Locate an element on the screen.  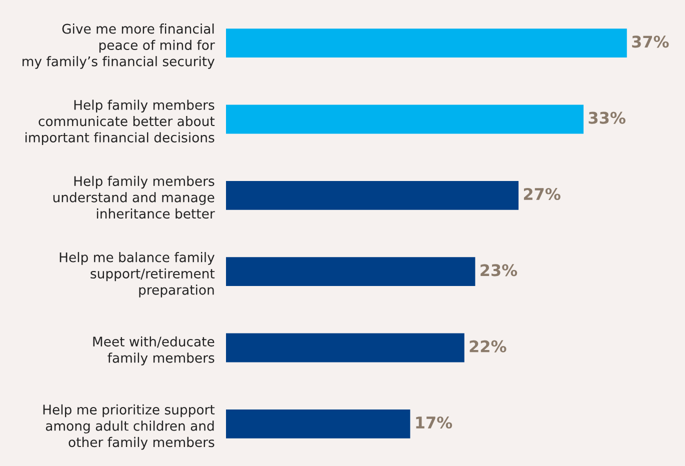
y-tick-label: Help family members understand and manage inheritance better is located at coordinates (134, 197).